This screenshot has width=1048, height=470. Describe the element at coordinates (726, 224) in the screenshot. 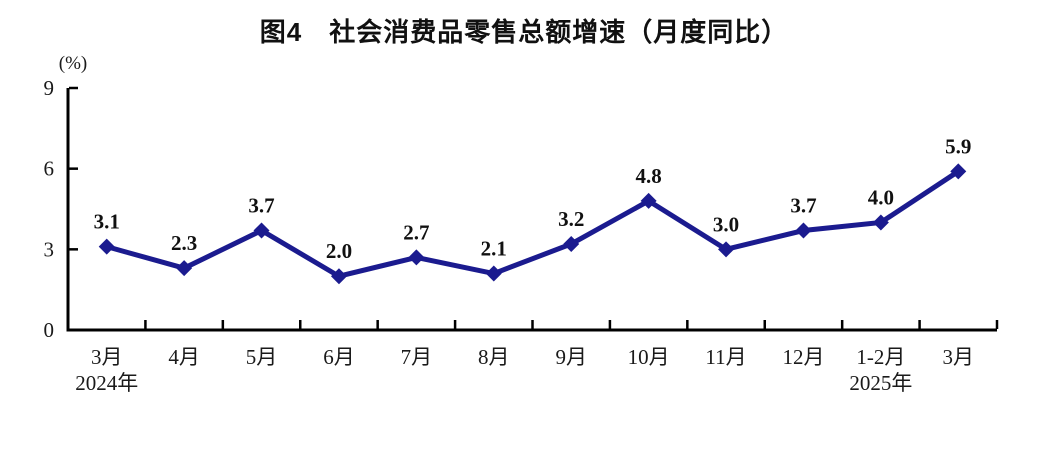

I see `data-point-label: 3.0` at that location.